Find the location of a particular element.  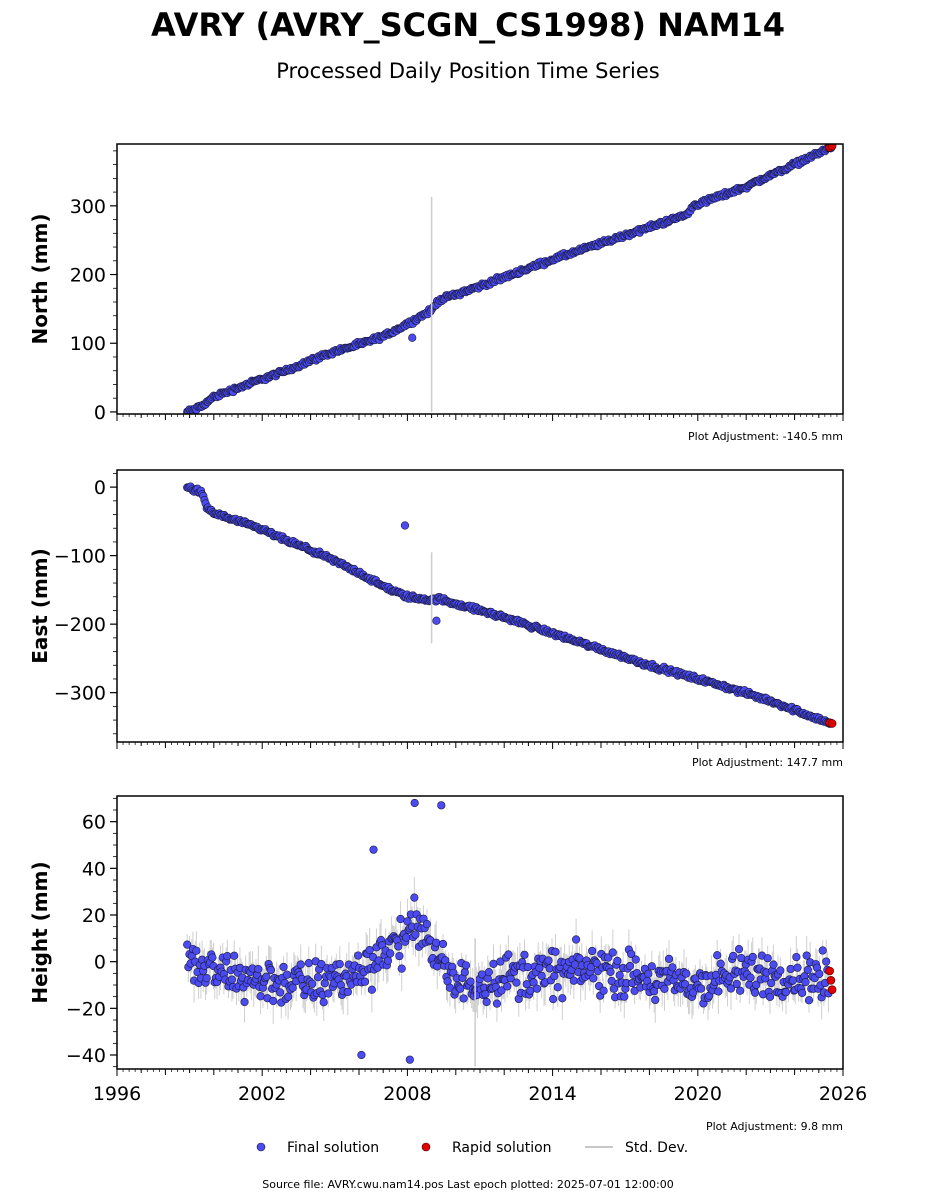

east-rapid-point is located at coordinates (832, 723).